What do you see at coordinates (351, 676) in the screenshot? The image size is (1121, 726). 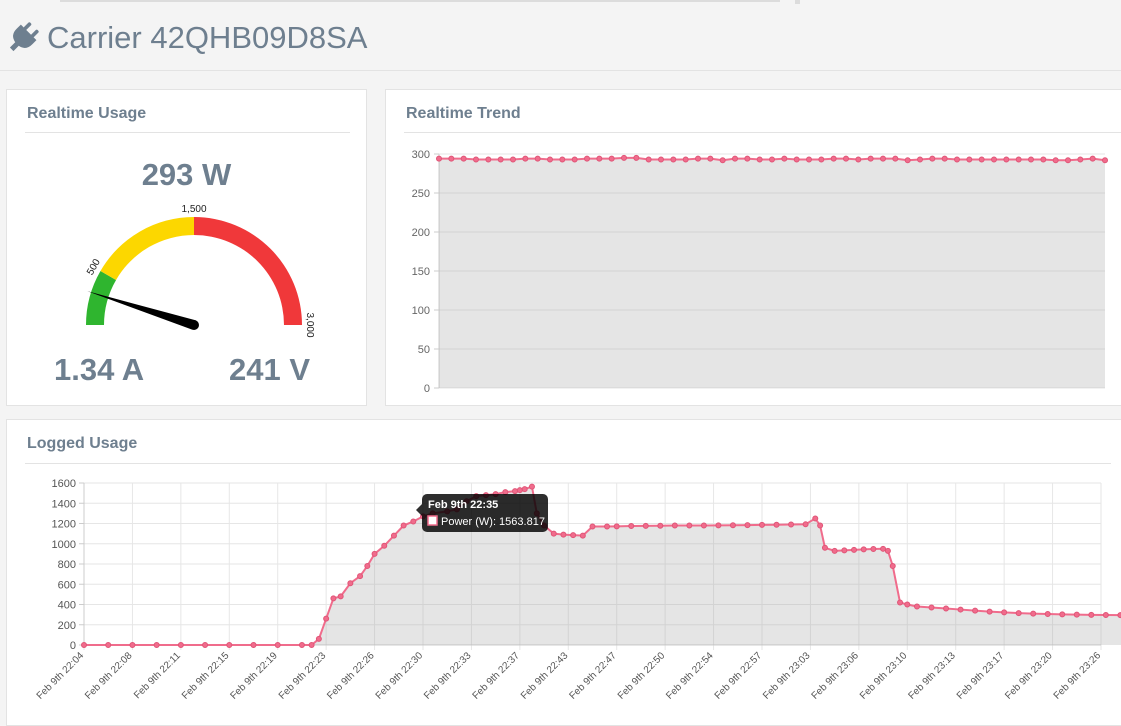 I see `x-tick-label: Feb 9th 22:26` at bounding box center [351, 676].